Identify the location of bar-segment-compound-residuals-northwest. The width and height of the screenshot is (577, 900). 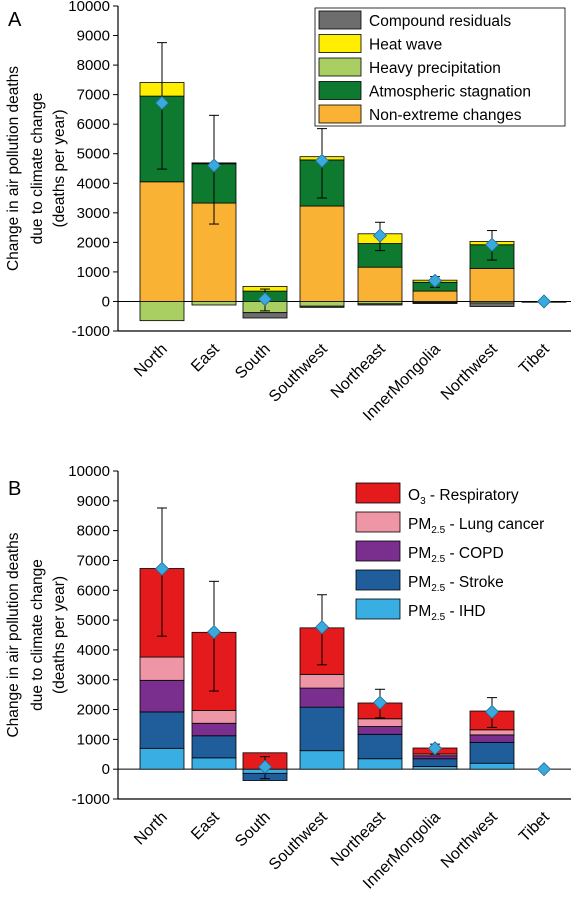
(492, 304).